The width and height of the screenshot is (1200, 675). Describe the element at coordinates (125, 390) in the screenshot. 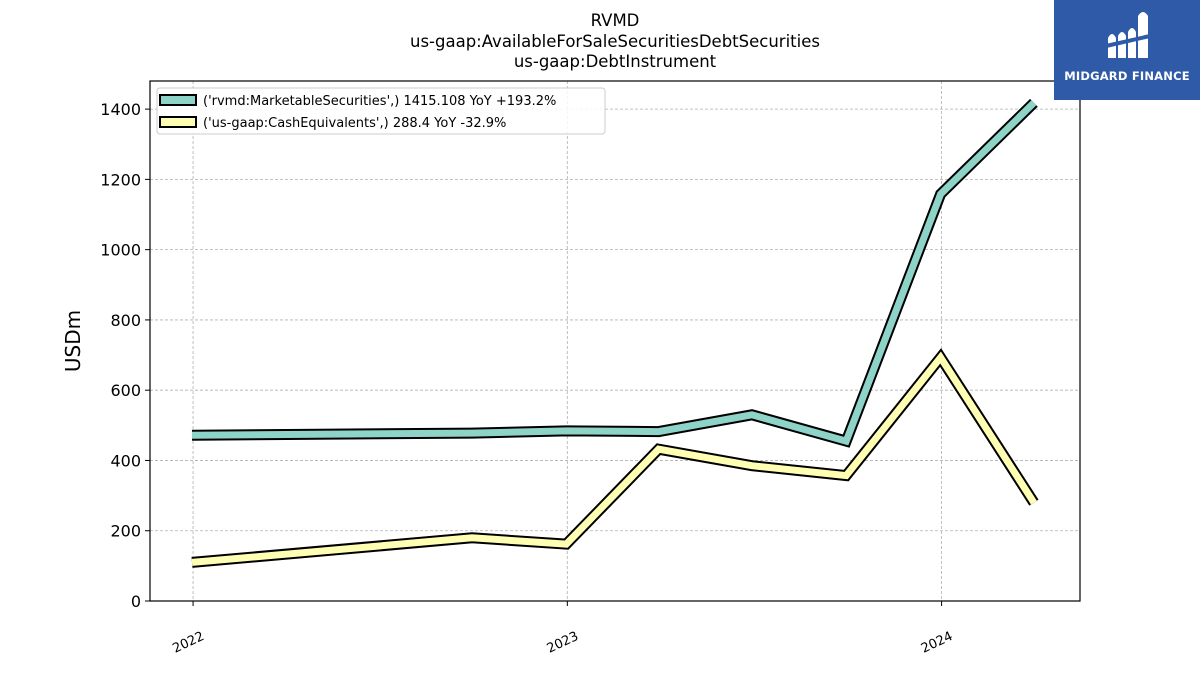

I see `y-tick-label: 600` at that location.